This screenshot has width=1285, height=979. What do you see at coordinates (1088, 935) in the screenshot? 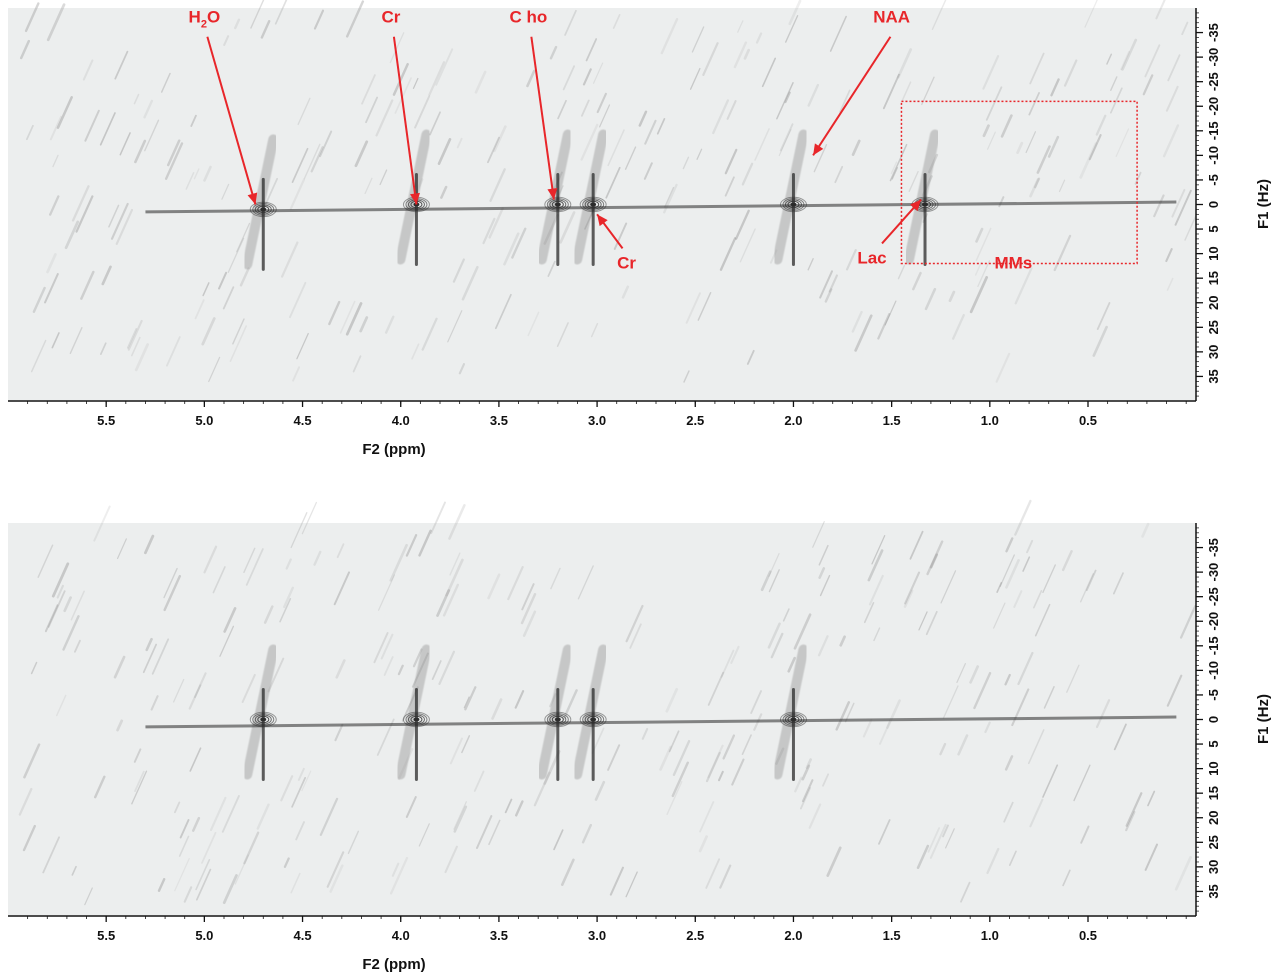
I see `x-tick-label: 0.5` at bounding box center [1088, 935].